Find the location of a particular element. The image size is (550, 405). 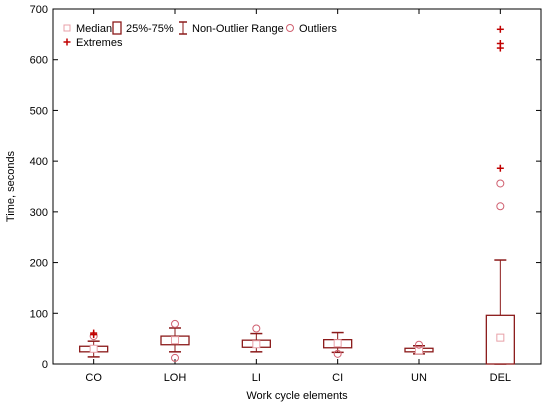

legend-item-whisker: Non-Outlier Range is located at coordinates (231, 28).